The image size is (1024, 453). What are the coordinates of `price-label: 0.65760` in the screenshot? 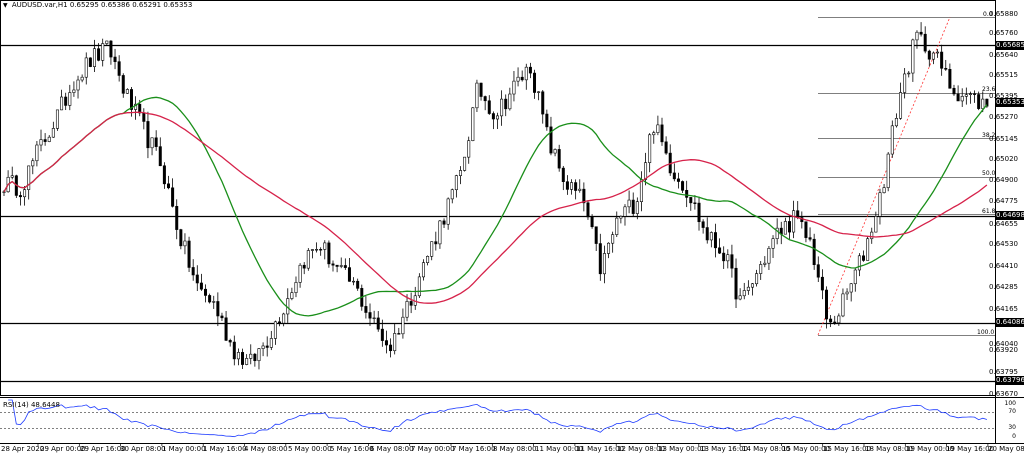 It's located at (1003, 33).